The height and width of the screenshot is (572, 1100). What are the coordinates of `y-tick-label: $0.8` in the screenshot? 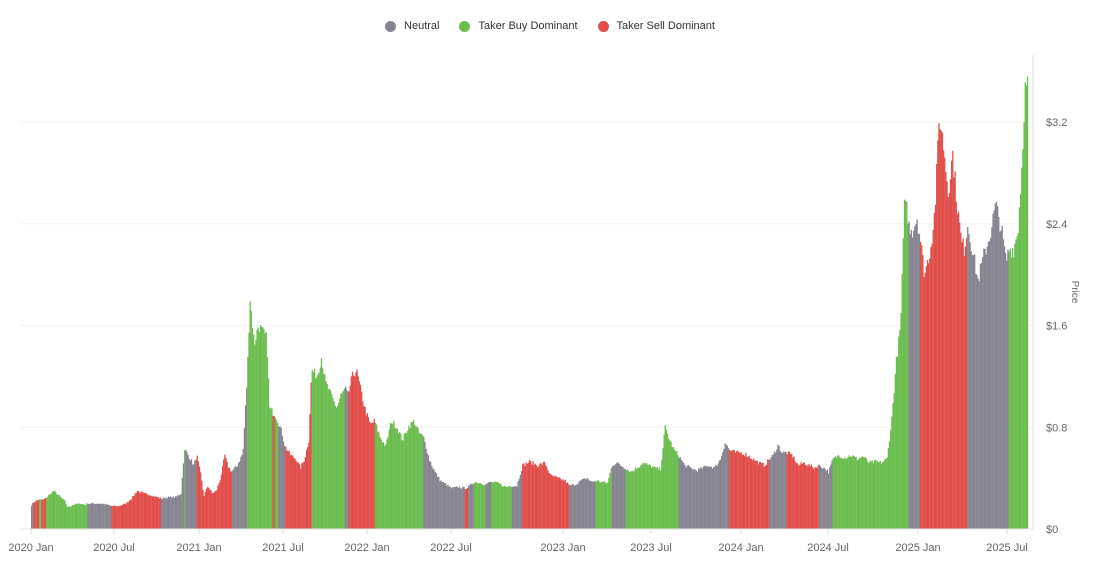 It's located at (1056, 428).